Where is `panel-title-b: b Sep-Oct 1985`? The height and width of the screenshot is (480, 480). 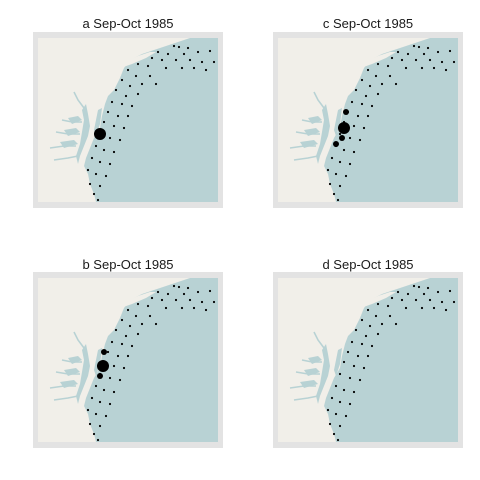 panel-title-b: b Sep-Oct 1985 is located at coordinates (128, 264).